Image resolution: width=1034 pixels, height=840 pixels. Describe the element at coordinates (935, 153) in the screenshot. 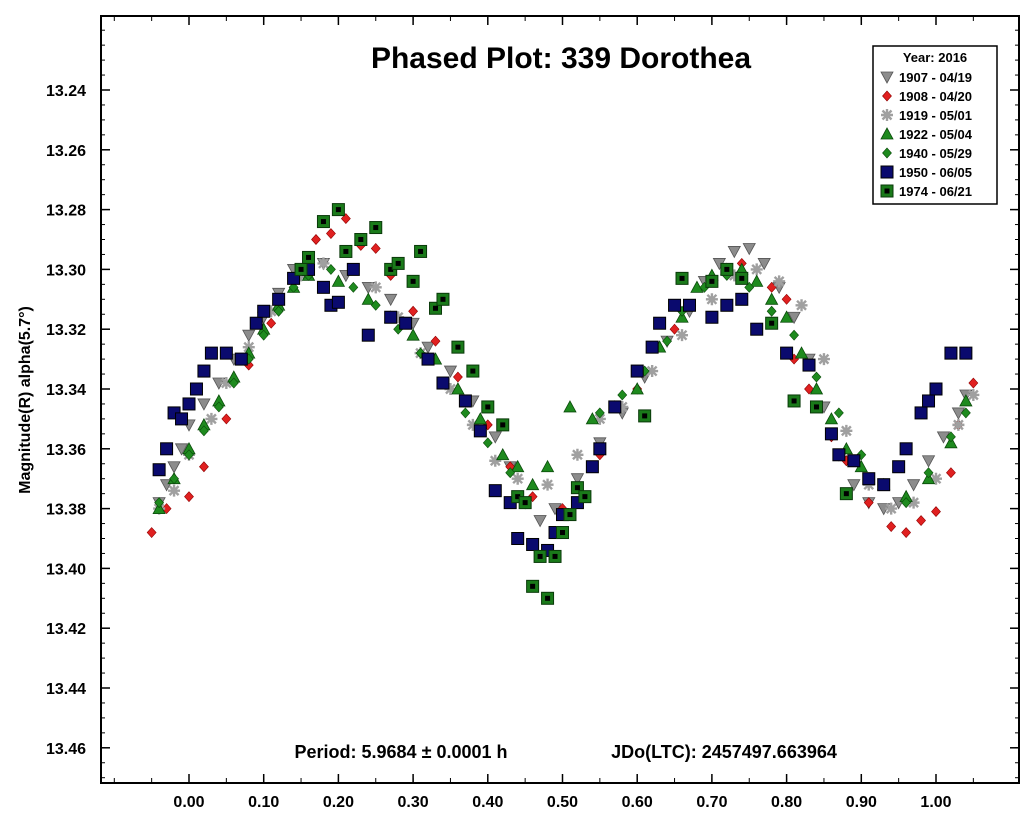

I see `legend-label: 1940 - 05/29` at that location.